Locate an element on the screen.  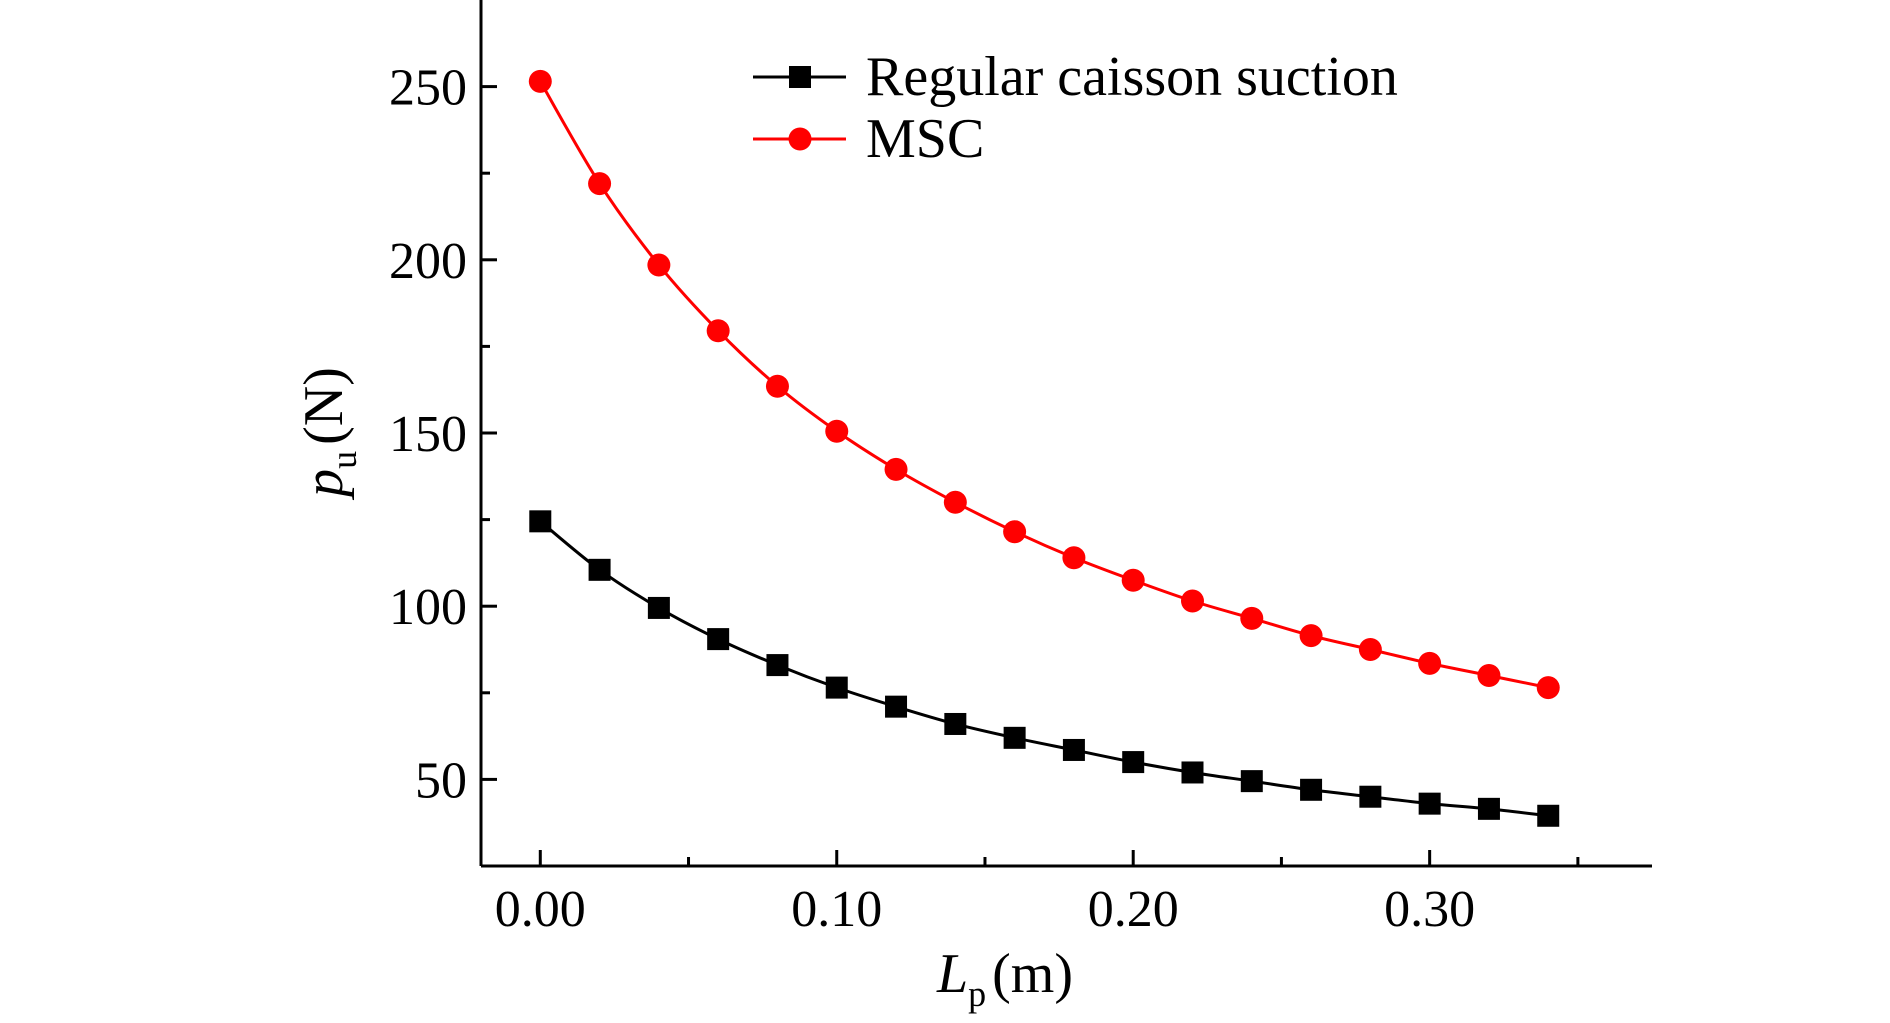
x-axis-title-unit: (m) is located at coordinates (1032, 974).